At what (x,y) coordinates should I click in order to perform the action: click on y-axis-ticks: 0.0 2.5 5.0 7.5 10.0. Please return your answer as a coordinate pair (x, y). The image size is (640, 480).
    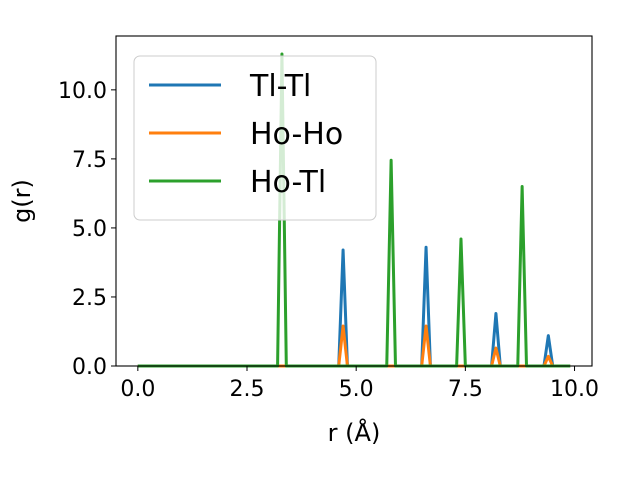
    Looking at the image, I should click on (87, 229).